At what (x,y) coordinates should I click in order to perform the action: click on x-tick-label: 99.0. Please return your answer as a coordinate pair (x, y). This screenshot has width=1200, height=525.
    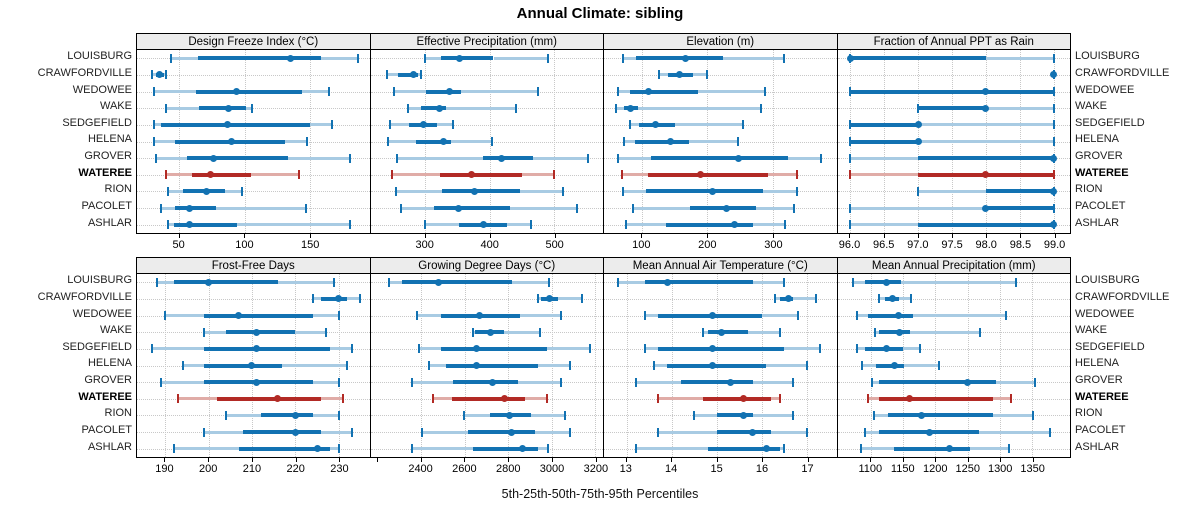
    Looking at the image, I should click on (1054, 245).